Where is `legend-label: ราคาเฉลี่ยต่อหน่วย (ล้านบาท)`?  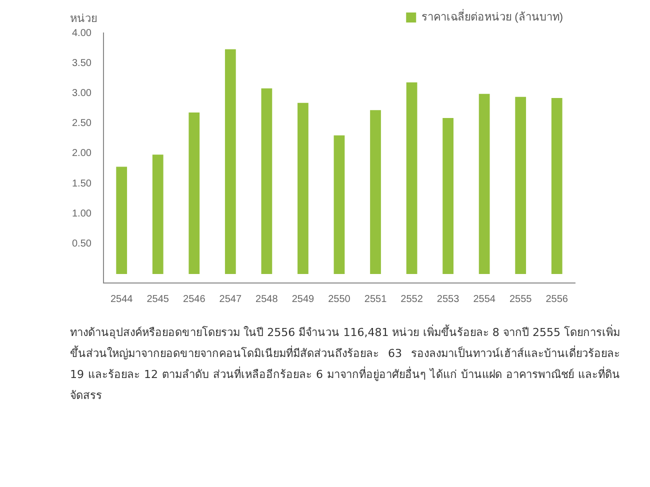
legend-label: ราคาเฉลี่ยต่อหน่วย (ล้านบาท) is located at coordinates (493, 16).